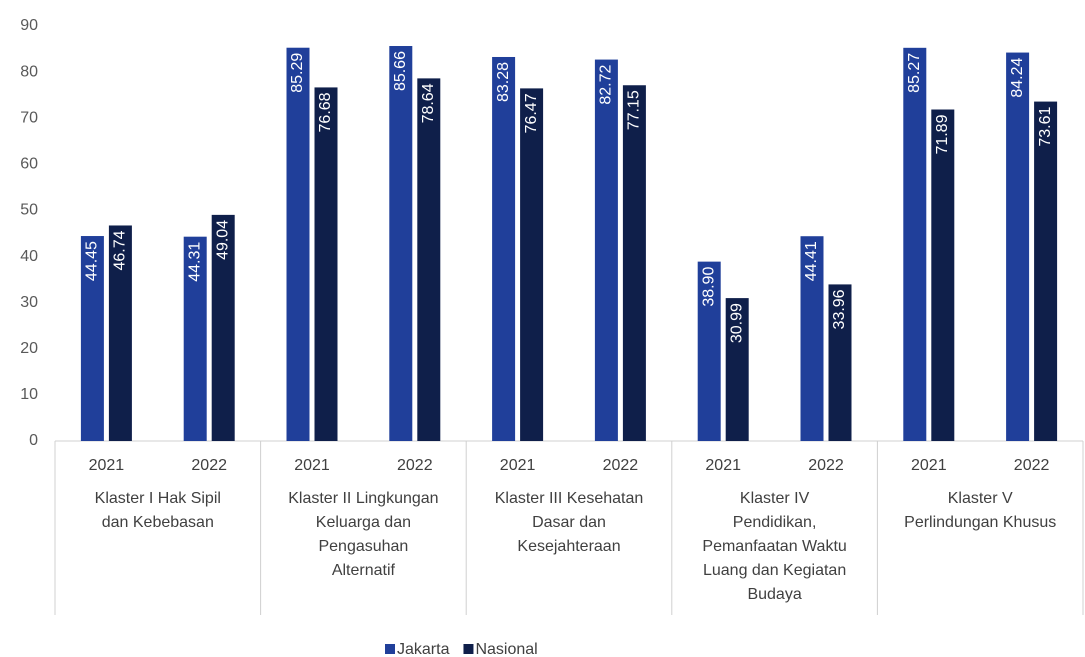 The height and width of the screenshot is (657, 1085). What do you see at coordinates (708, 287) in the screenshot?
I see `value-label: 38.90` at bounding box center [708, 287].